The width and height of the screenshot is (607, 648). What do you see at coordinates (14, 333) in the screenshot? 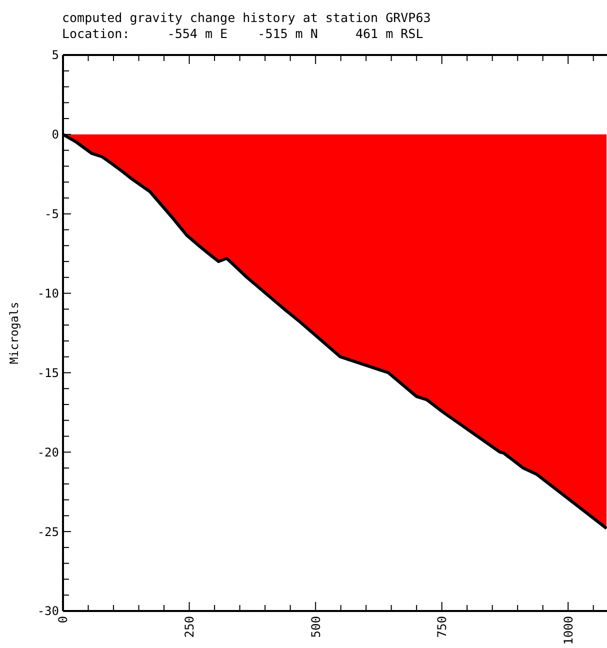
I see `y-axis-title: Microgals` at bounding box center [14, 333].